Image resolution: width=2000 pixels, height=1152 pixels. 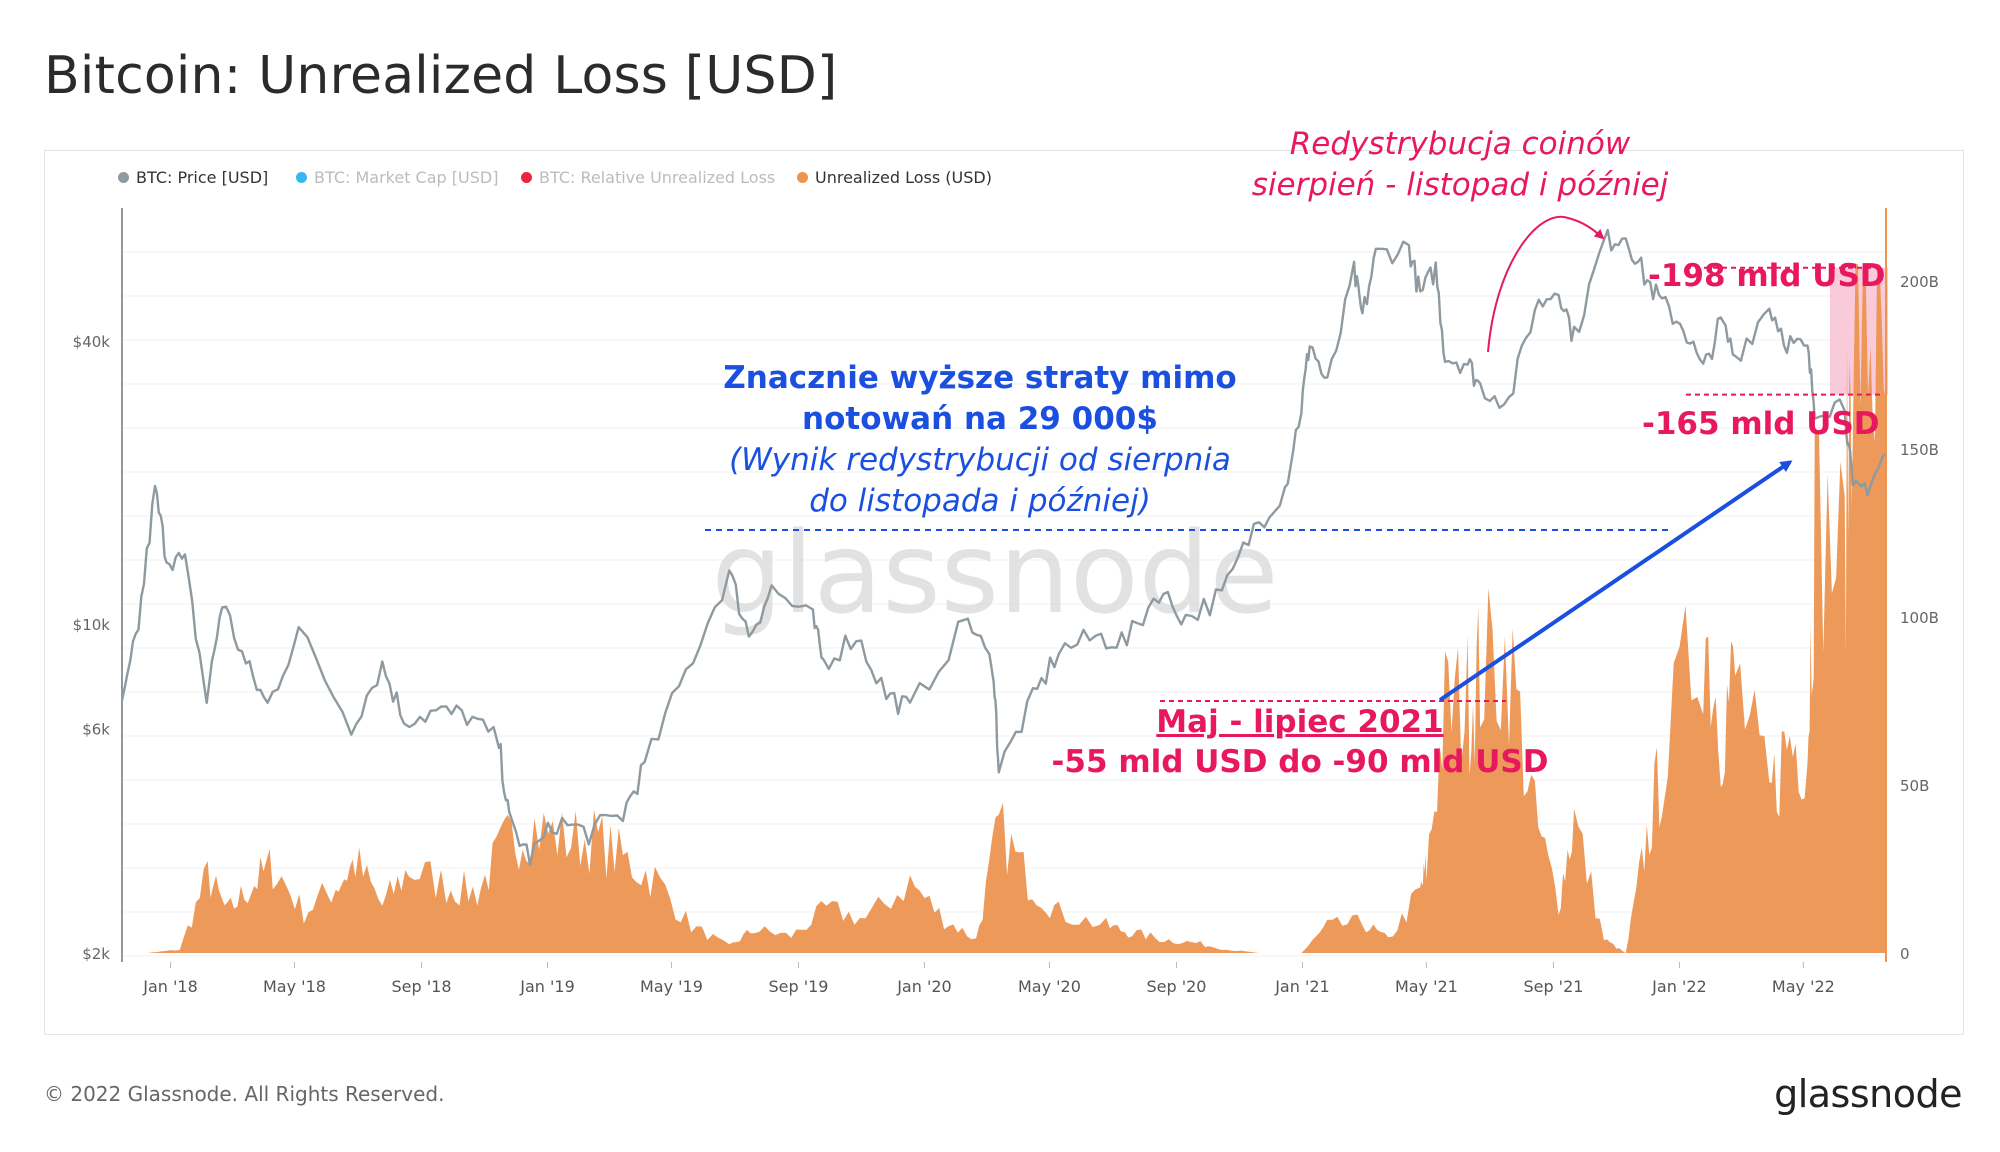 I want to click on x-tick-label: May '19, so click(x=671, y=986).